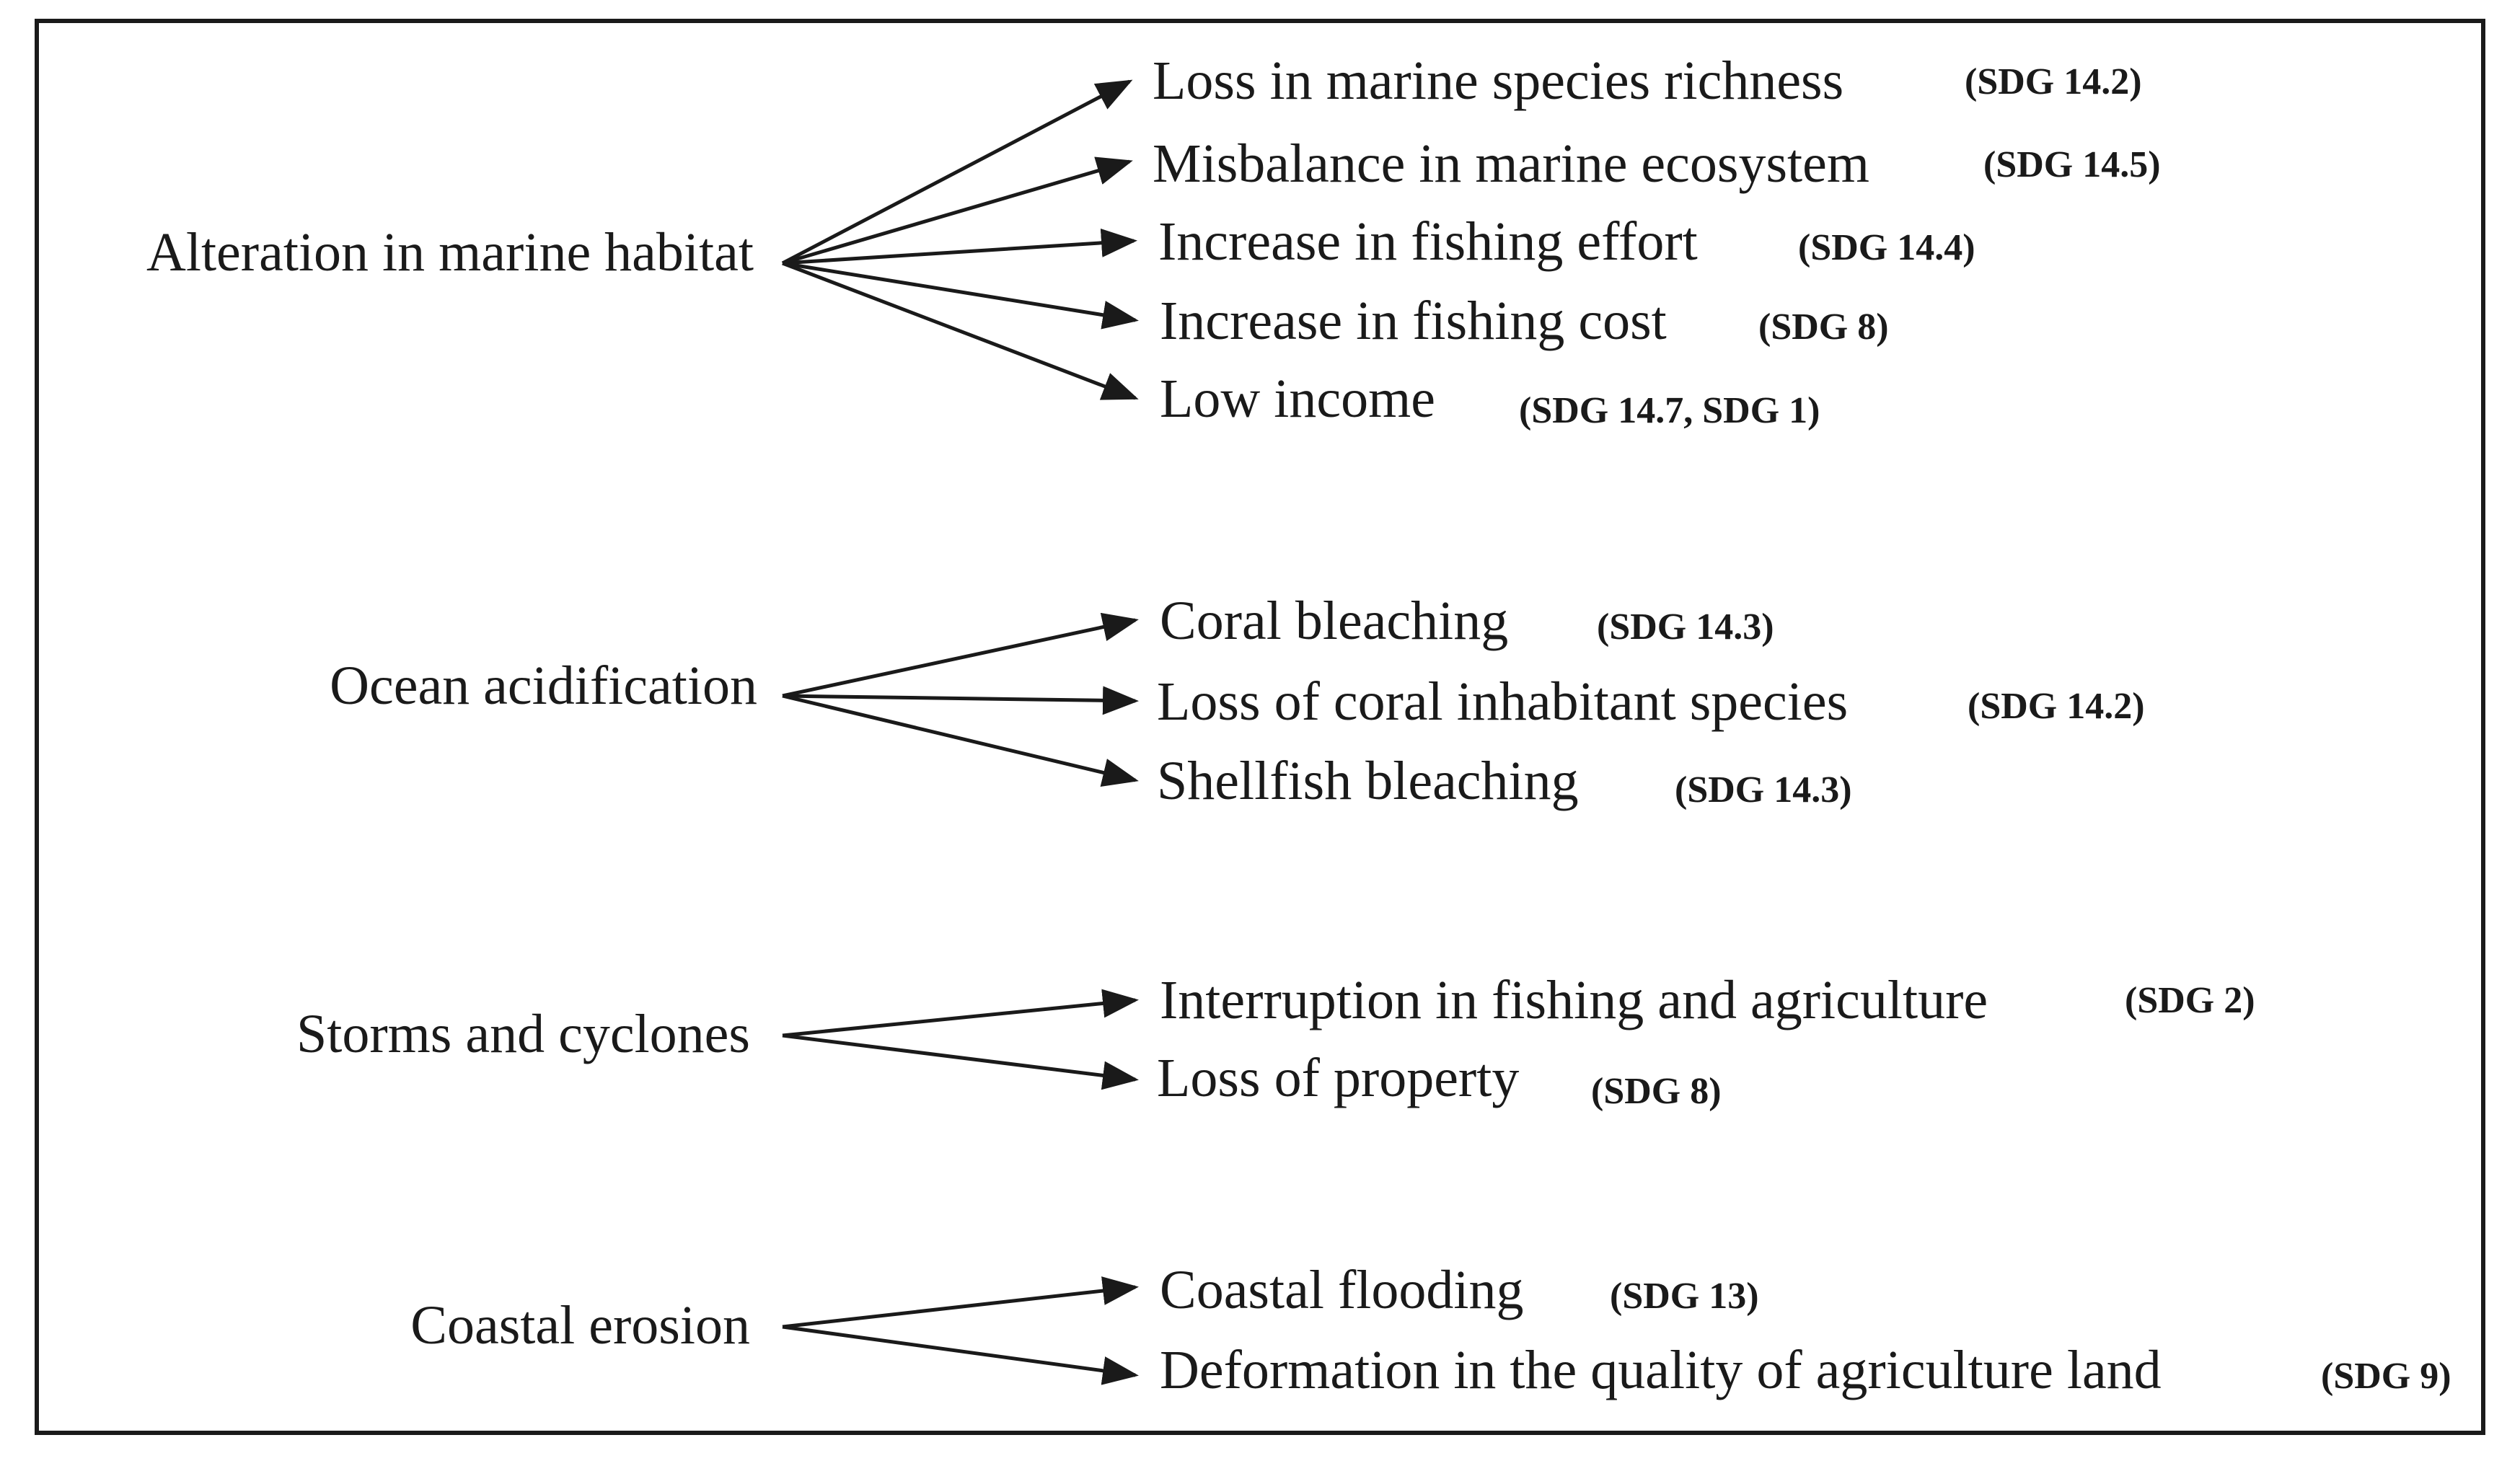 The height and width of the screenshot is (1466, 2520). What do you see at coordinates (523, 1034) in the screenshot?
I see `cause-label: Storms and cyclones` at bounding box center [523, 1034].